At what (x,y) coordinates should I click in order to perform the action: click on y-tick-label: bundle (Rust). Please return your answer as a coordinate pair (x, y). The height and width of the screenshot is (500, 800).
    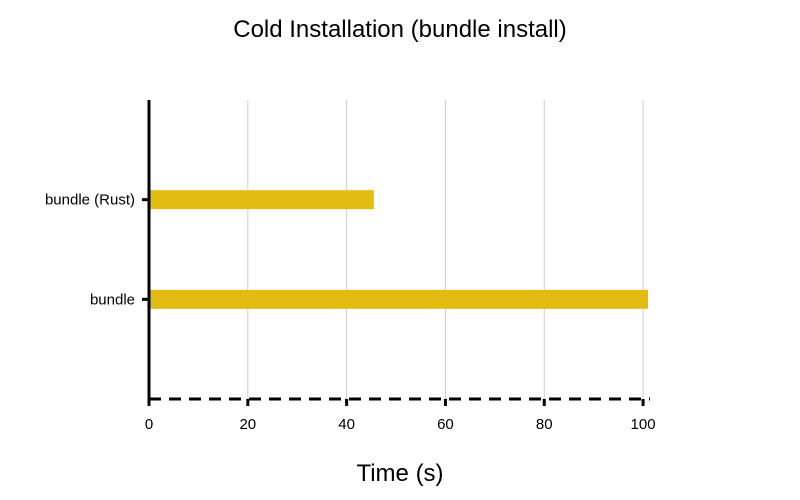
    Looking at the image, I should click on (90, 200).